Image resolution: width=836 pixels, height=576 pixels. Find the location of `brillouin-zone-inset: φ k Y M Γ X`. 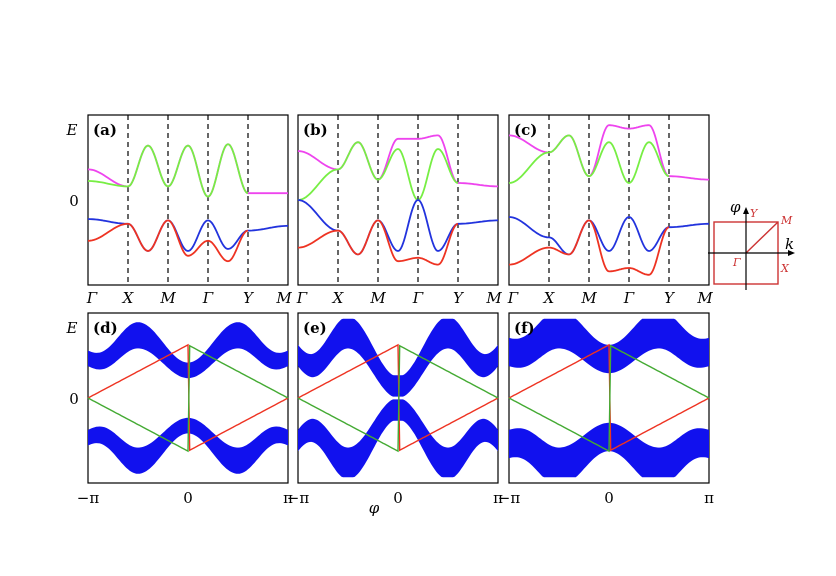

brillouin-zone-inset: φ k Y M Γ X is located at coordinates (751, 244).